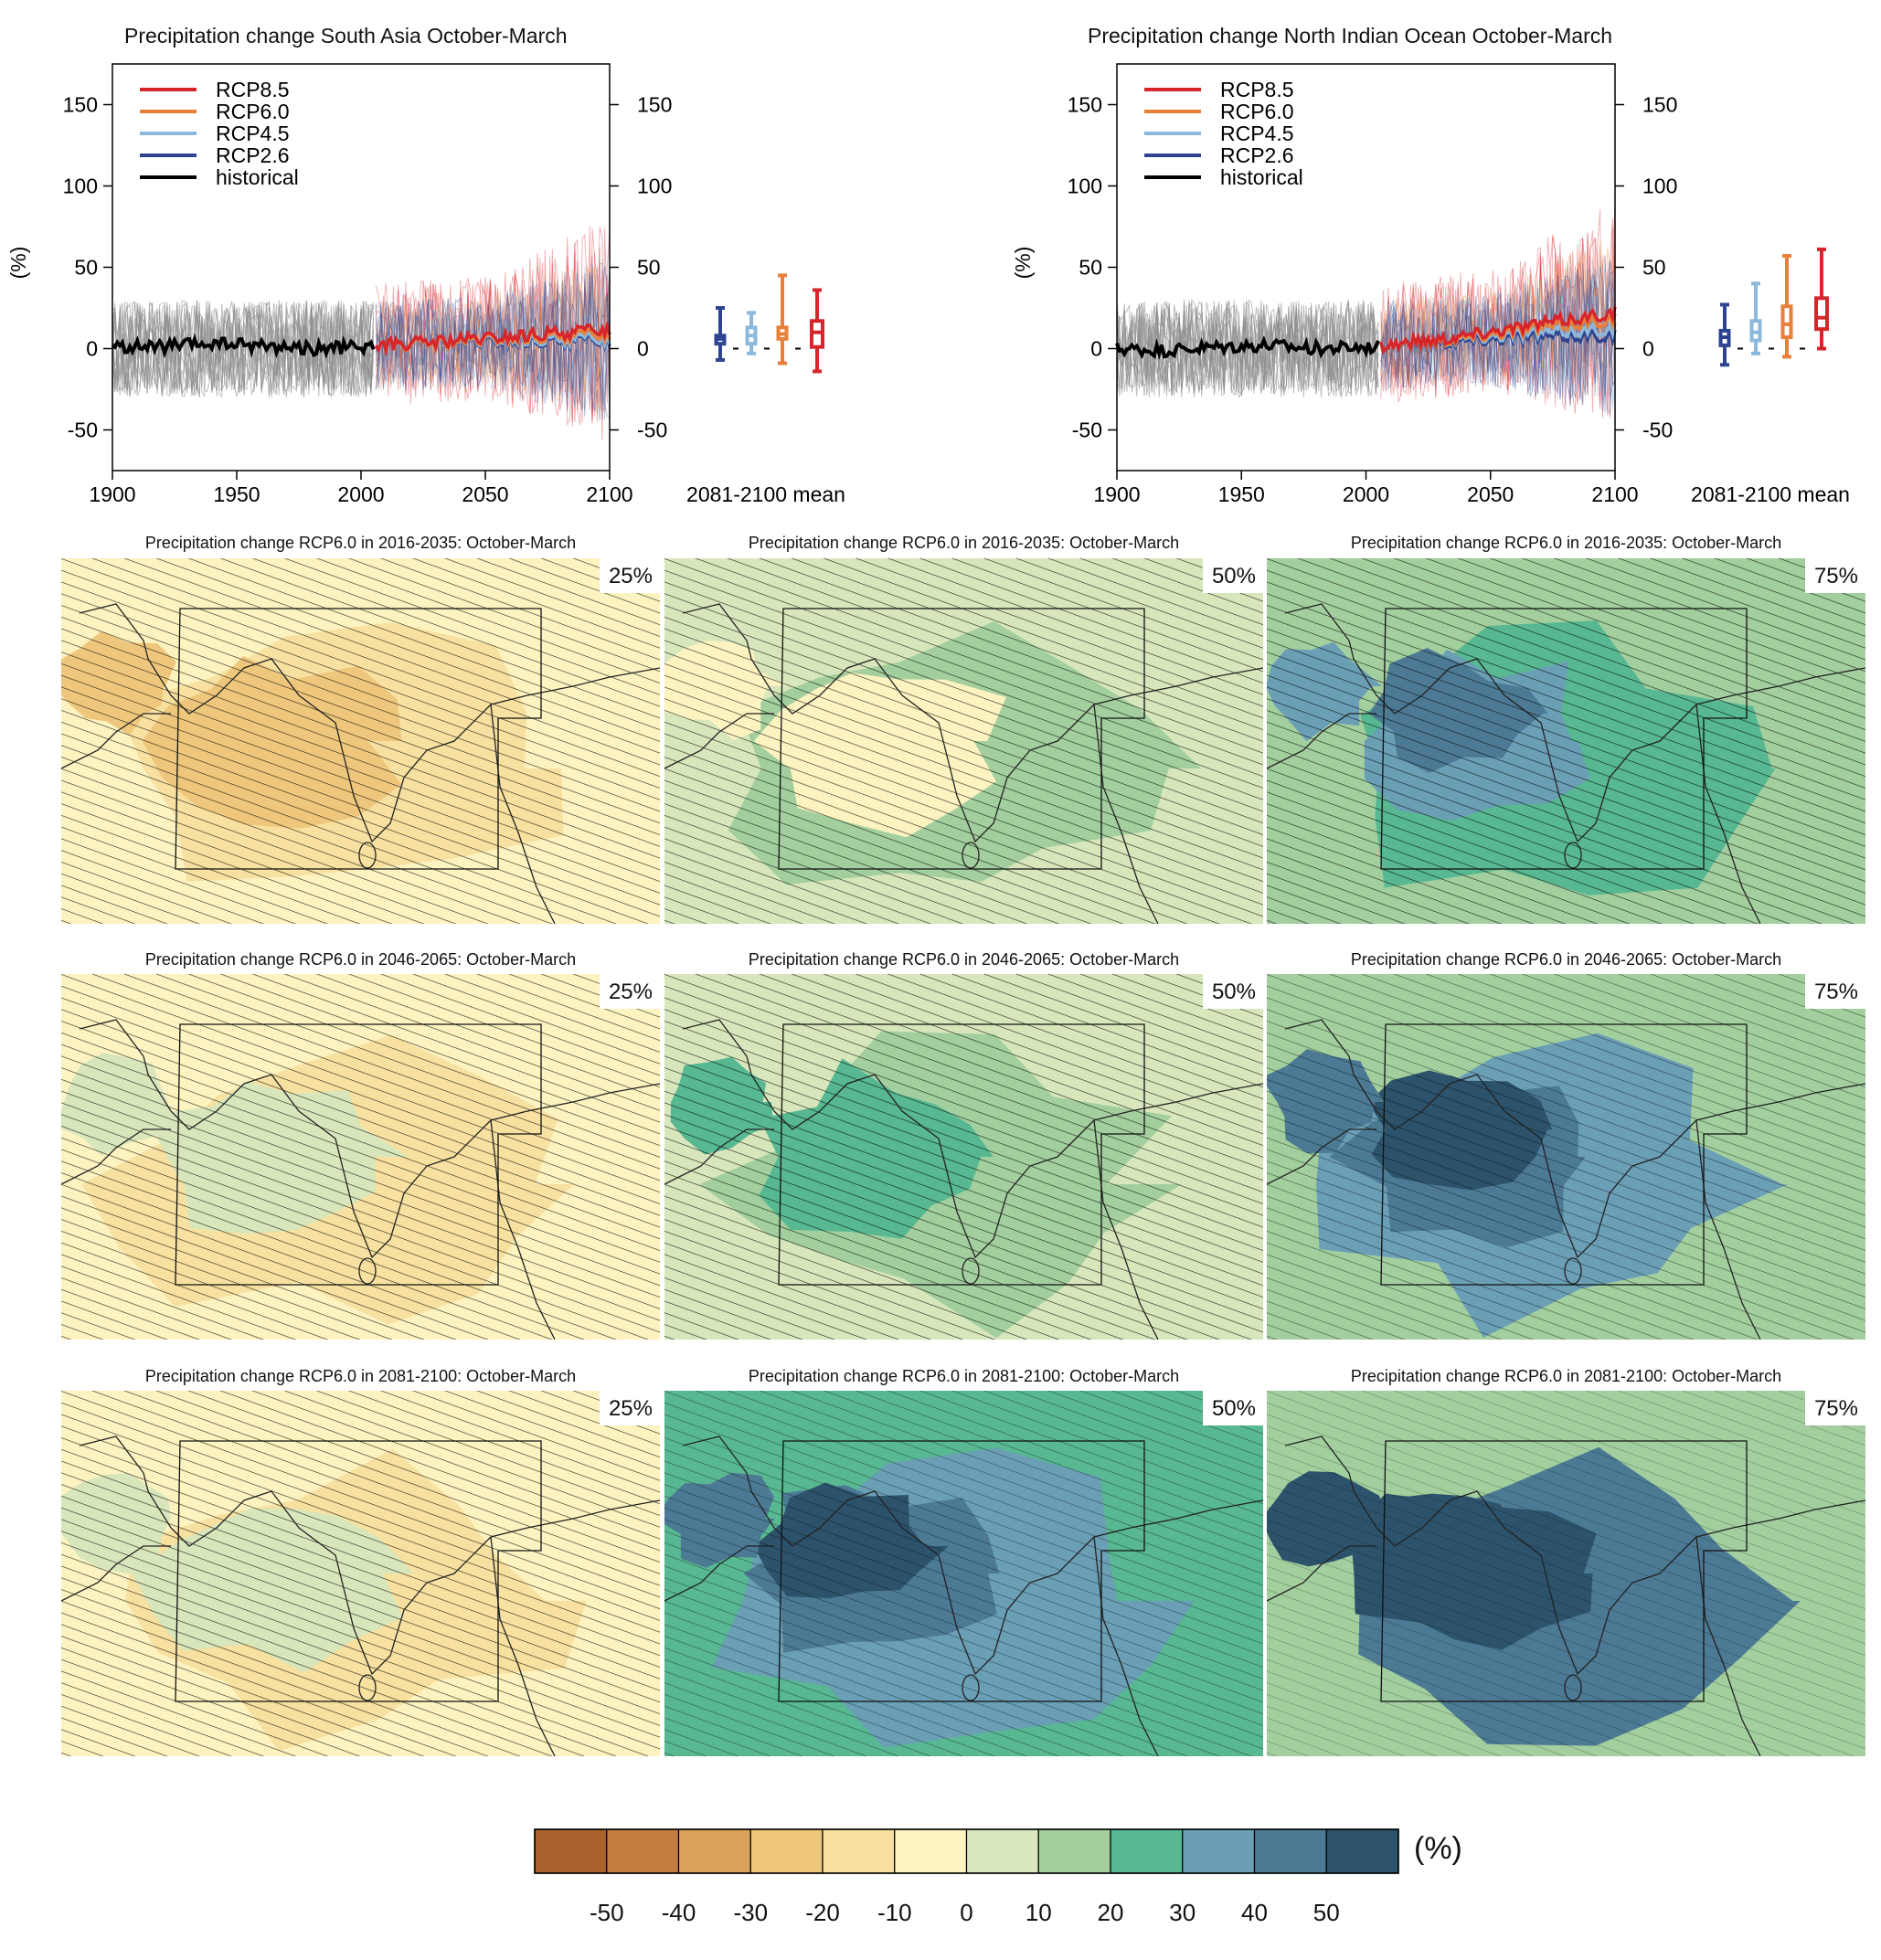 The image size is (1881, 1960). I want to click on legend-label: RCP6.0, so click(1257, 112).